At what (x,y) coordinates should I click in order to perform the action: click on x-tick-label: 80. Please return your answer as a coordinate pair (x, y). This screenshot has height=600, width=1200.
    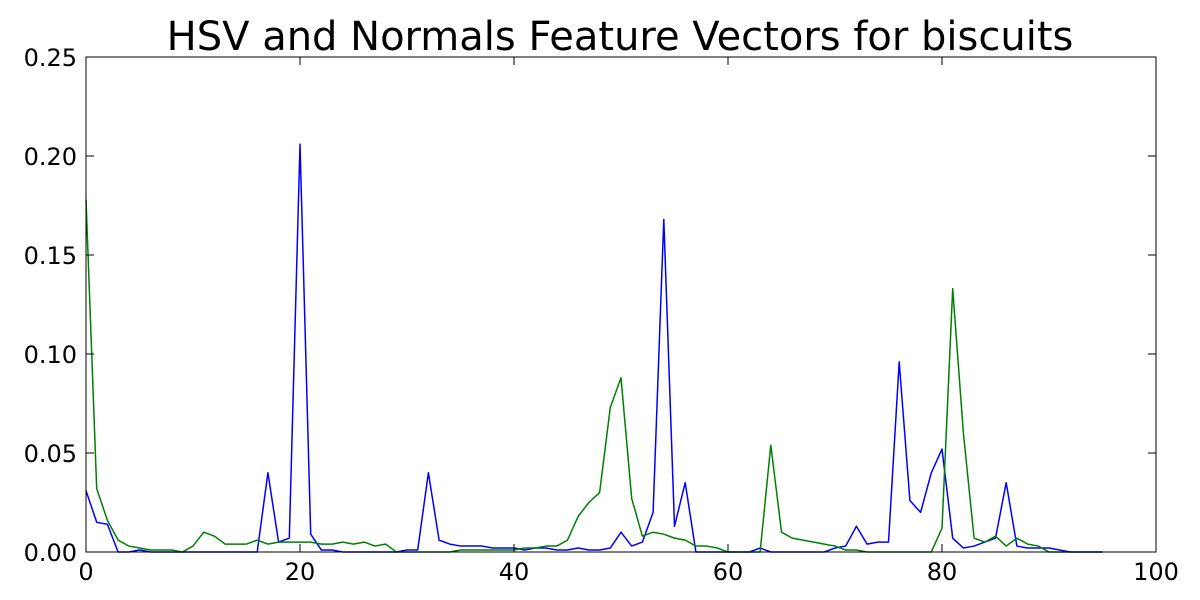
    Looking at the image, I should click on (942, 572).